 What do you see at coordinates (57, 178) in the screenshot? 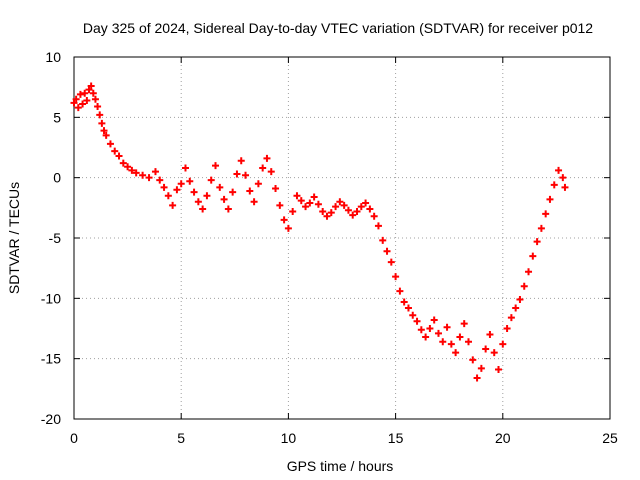
I see `y-tick-label: 0` at bounding box center [57, 178].